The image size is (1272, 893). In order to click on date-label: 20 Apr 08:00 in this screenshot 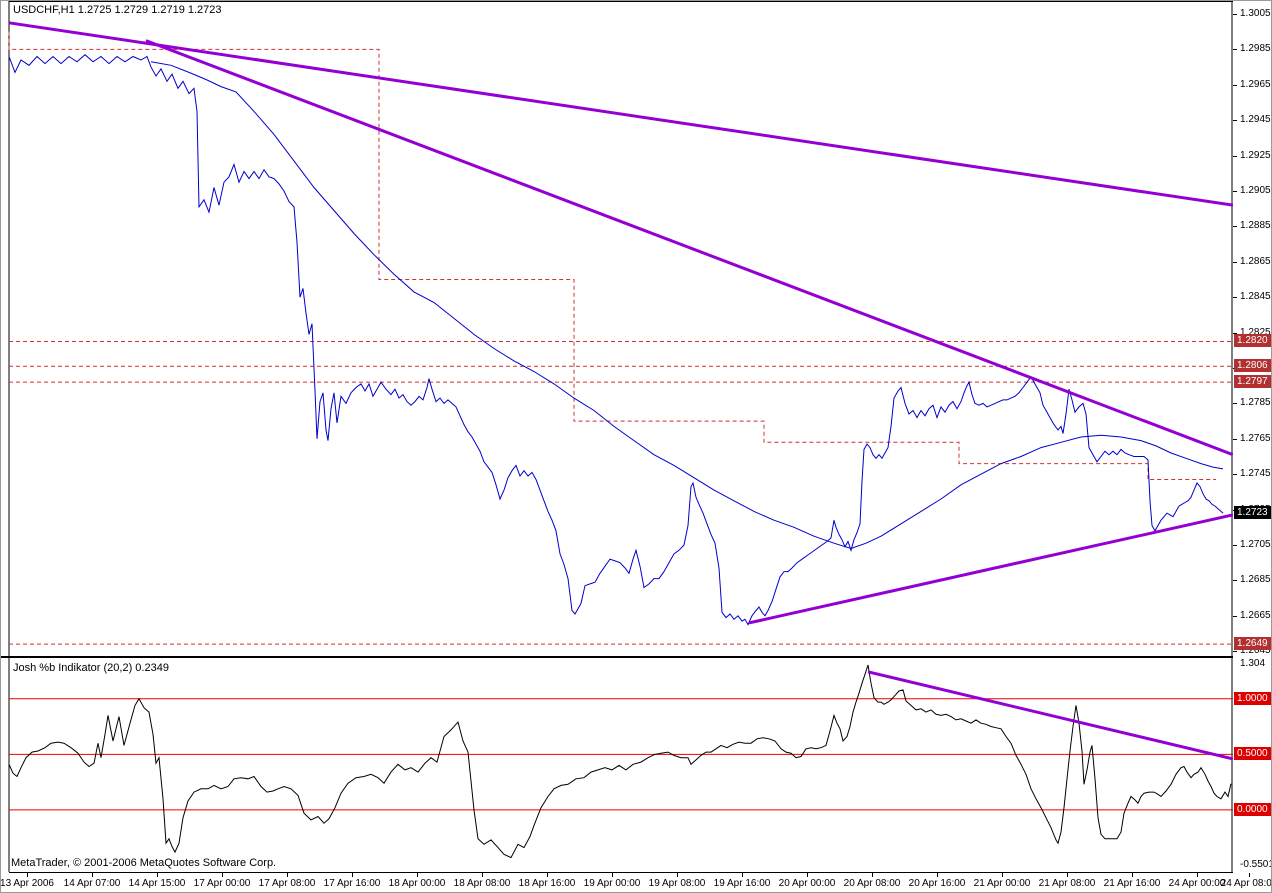, I will do `click(872, 883)`.